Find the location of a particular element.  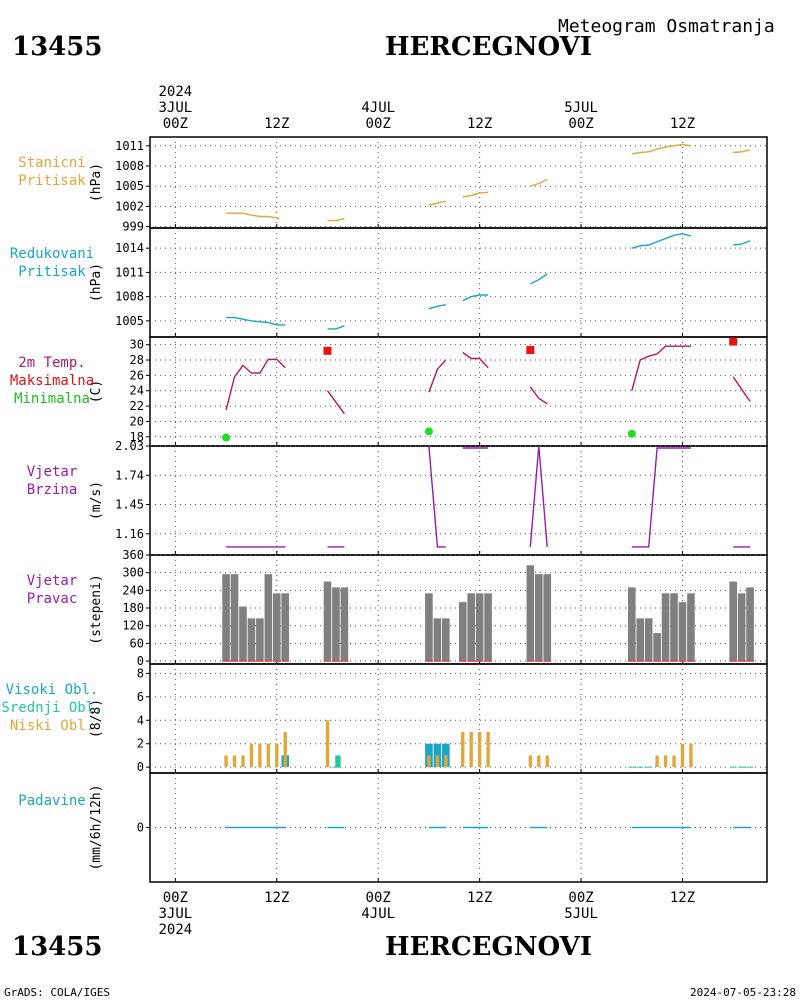

temperature-frame is located at coordinates (458, 391).